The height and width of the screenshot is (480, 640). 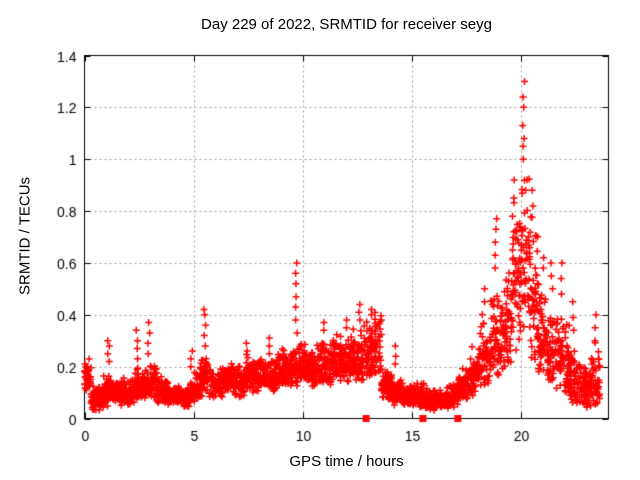 I want to click on y-axis-label: SRMTID / TECUs, so click(x=25, y=236).